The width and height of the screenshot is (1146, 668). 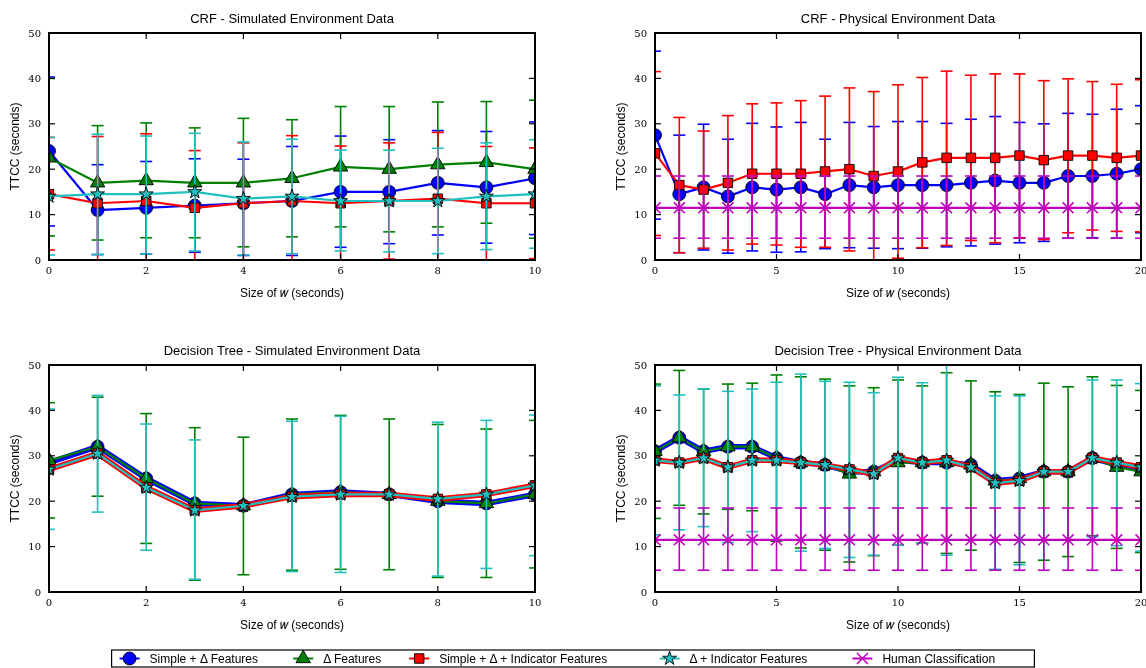 What do you see at coordinates (898, 18) in the screenshot?
I see `chart-title: CRF - Physical Environment Data` at bounding box center [898, 18].